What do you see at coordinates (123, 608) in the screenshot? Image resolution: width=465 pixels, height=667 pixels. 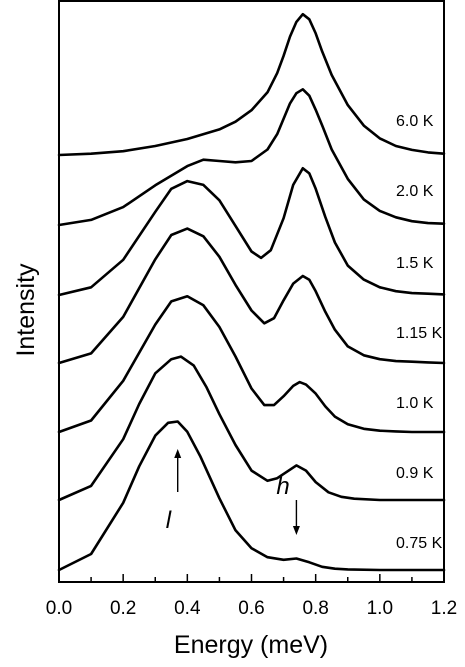 I see `x-tick-label: 0.2` at bounding box center [123, 608].